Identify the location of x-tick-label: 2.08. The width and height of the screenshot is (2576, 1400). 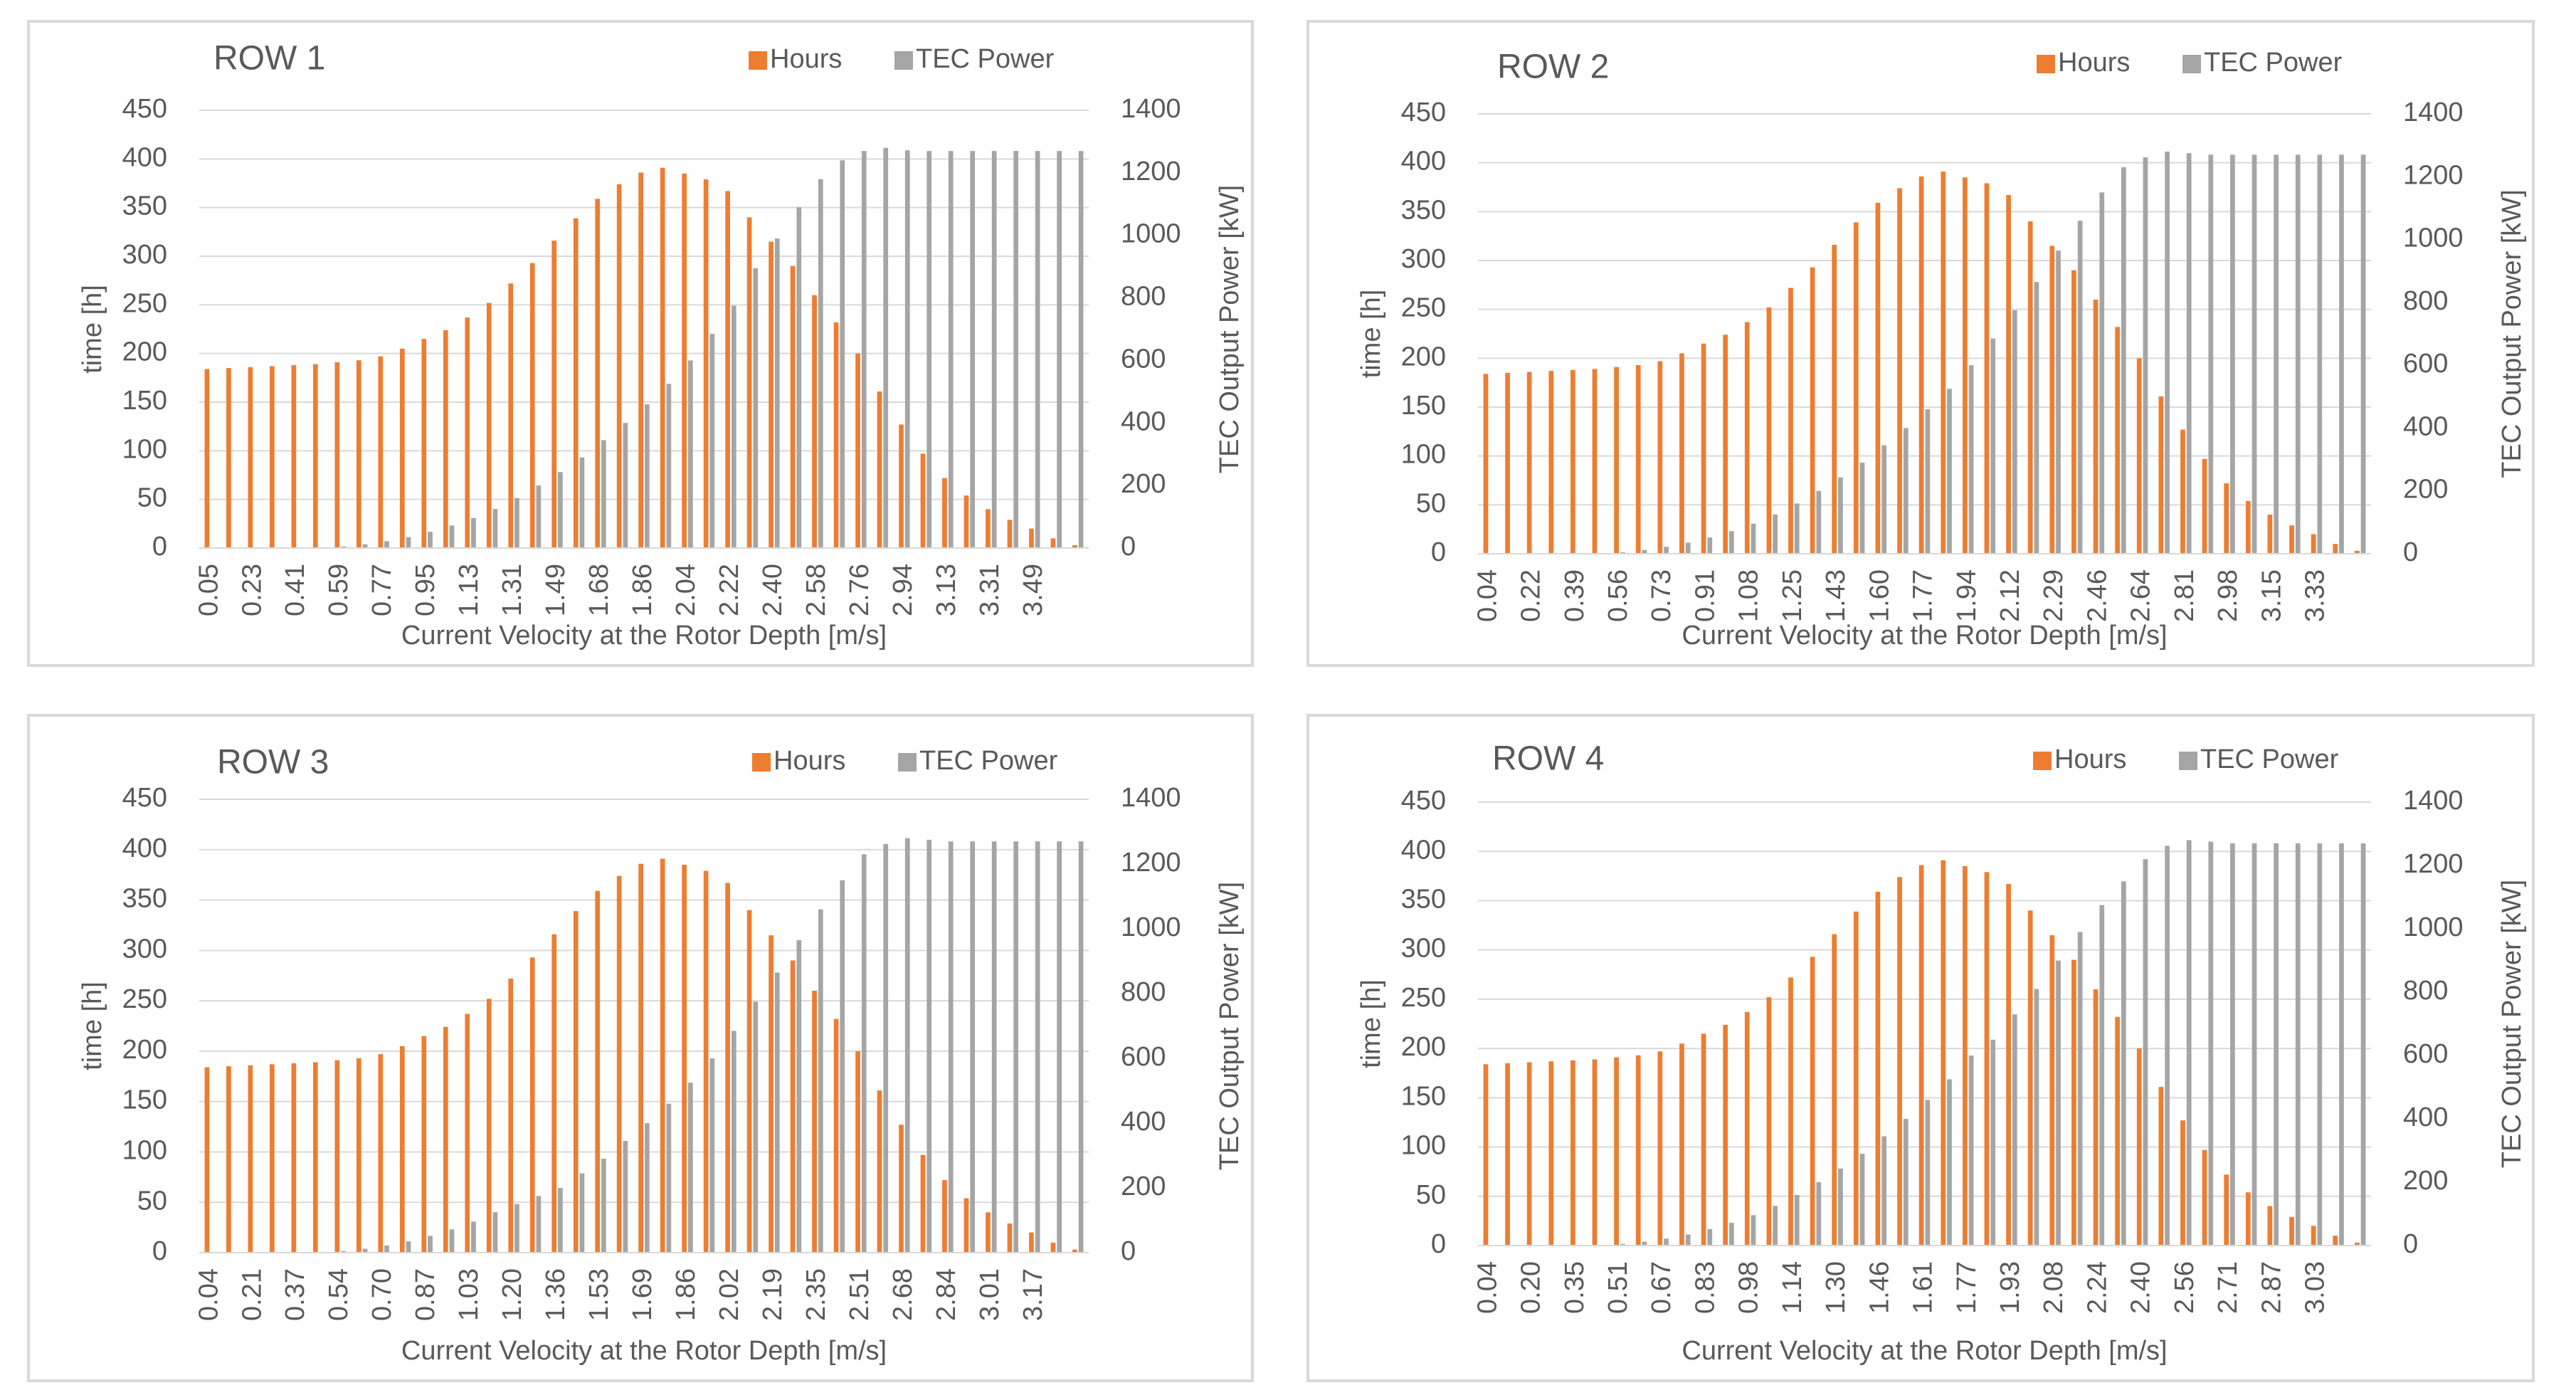
(2054, 1287).